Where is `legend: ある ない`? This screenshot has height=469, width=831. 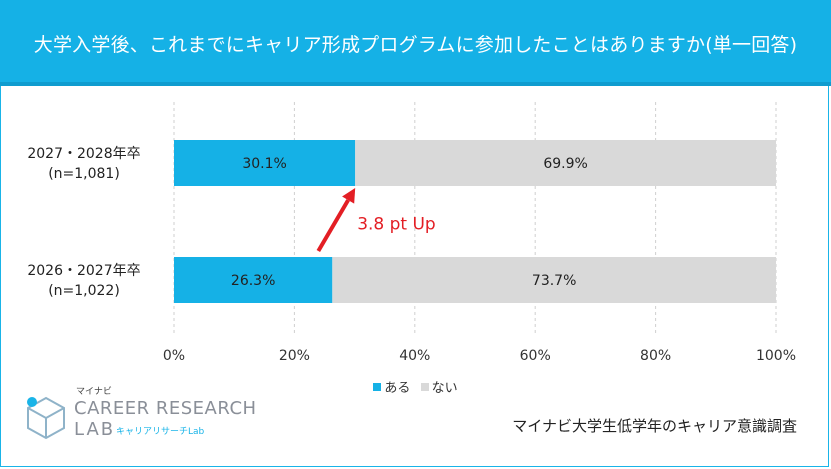
legend: ある ない is located at coordinates (415, 386).